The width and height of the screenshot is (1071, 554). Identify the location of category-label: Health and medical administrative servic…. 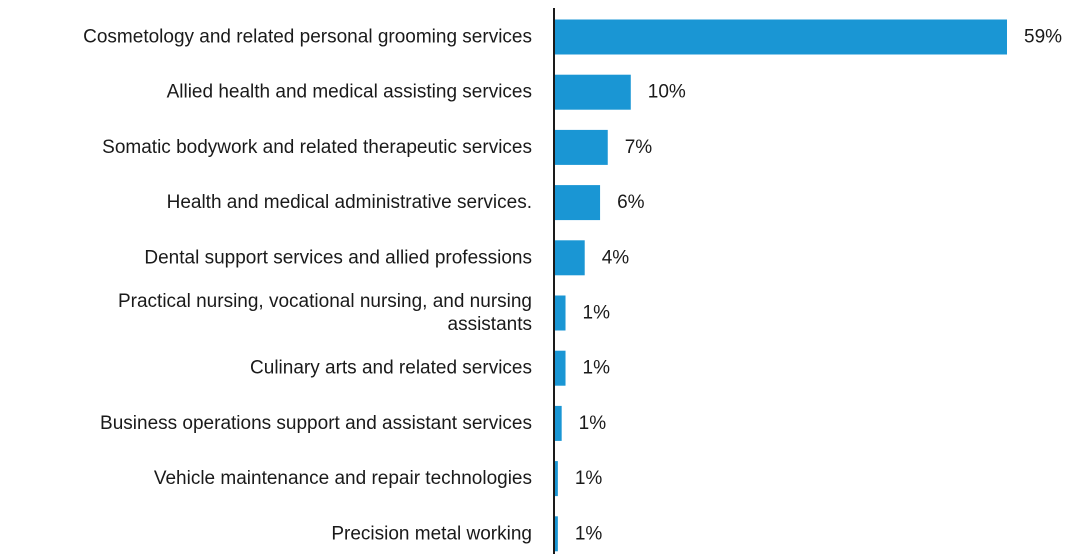
(349, 202).